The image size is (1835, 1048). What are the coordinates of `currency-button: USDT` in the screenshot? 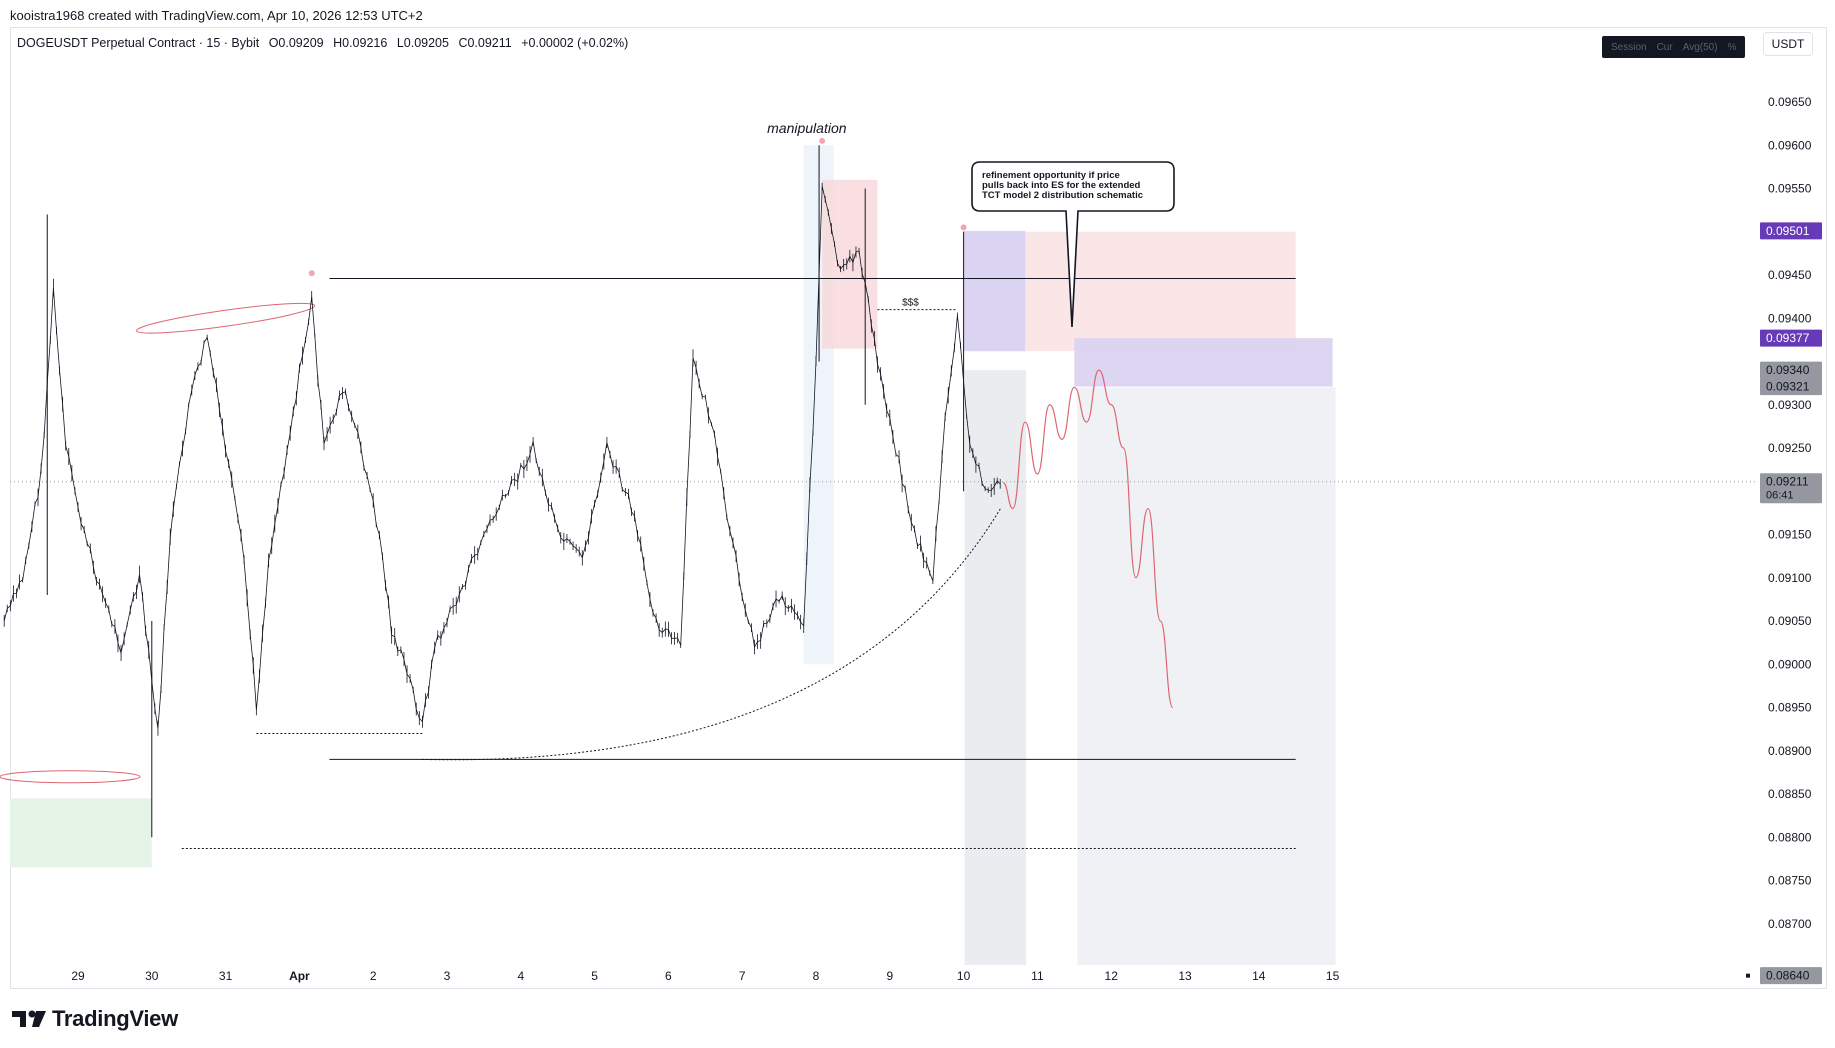 It's located at (1788, 44).